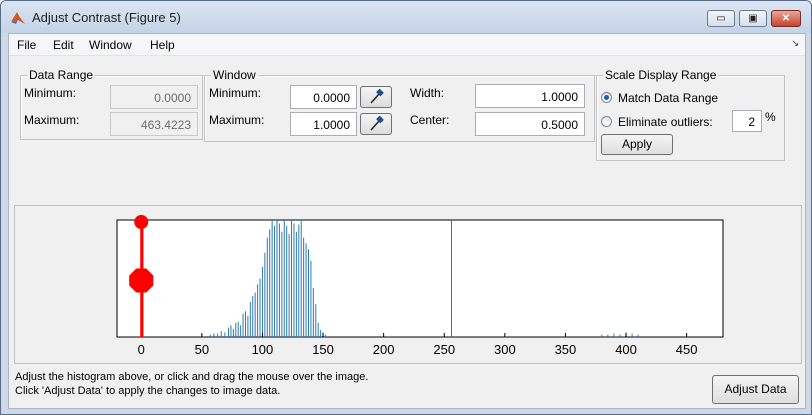 This screenshot has height=415, width=812. What do you see at coordinates (63, 45) in the screenshot?
I see `menu-edit: Edit` at bounding box center [63, 45].